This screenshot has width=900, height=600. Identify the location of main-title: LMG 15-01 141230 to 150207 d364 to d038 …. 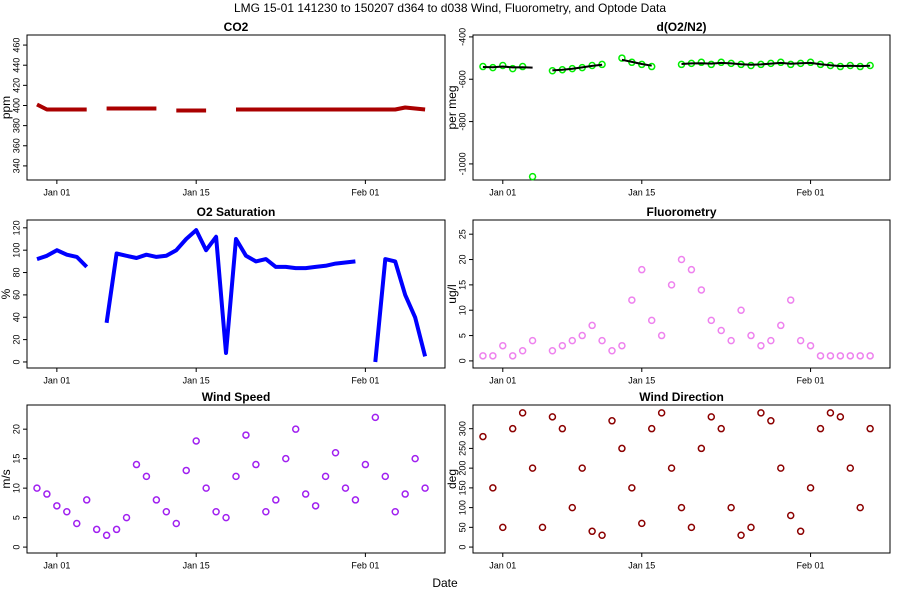
(450, 8).